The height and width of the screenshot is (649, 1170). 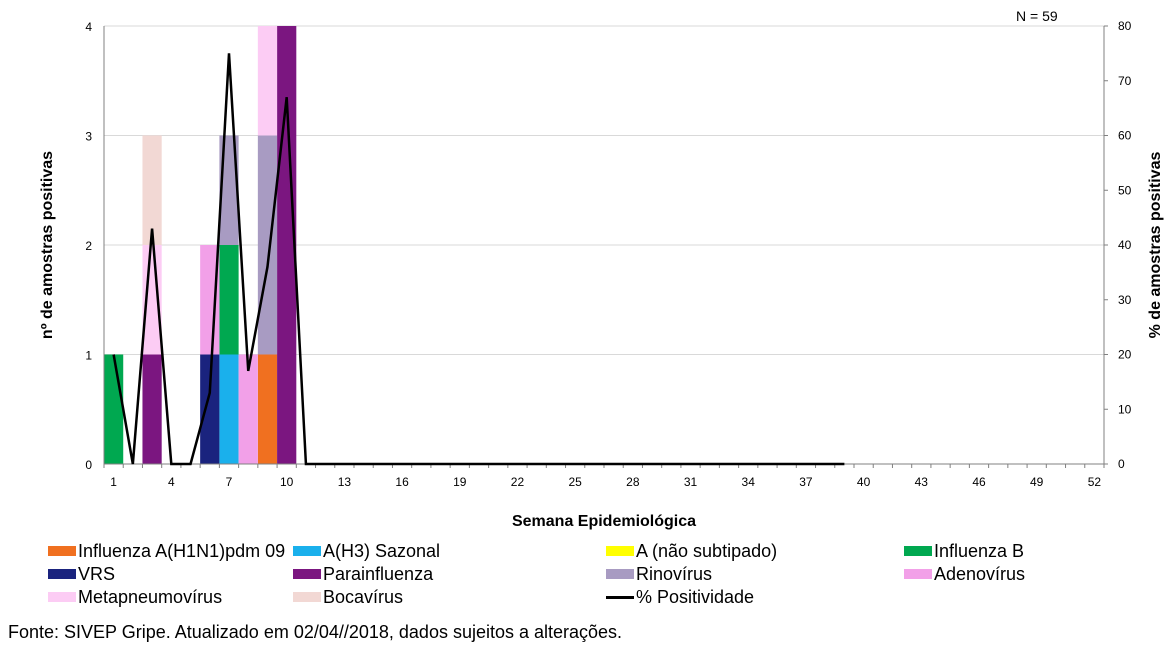 I want to click on y2-tick-label: 0, so click(x=1121, y=464).